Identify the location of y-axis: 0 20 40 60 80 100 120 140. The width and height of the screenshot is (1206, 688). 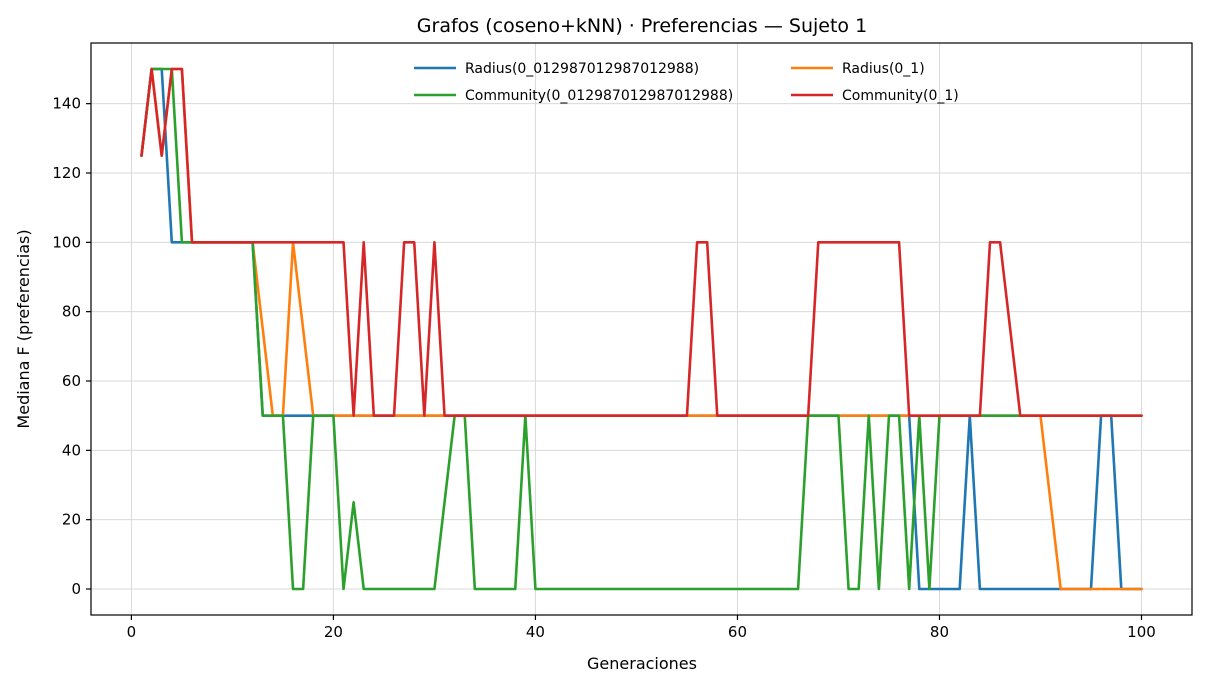
(71, 346).